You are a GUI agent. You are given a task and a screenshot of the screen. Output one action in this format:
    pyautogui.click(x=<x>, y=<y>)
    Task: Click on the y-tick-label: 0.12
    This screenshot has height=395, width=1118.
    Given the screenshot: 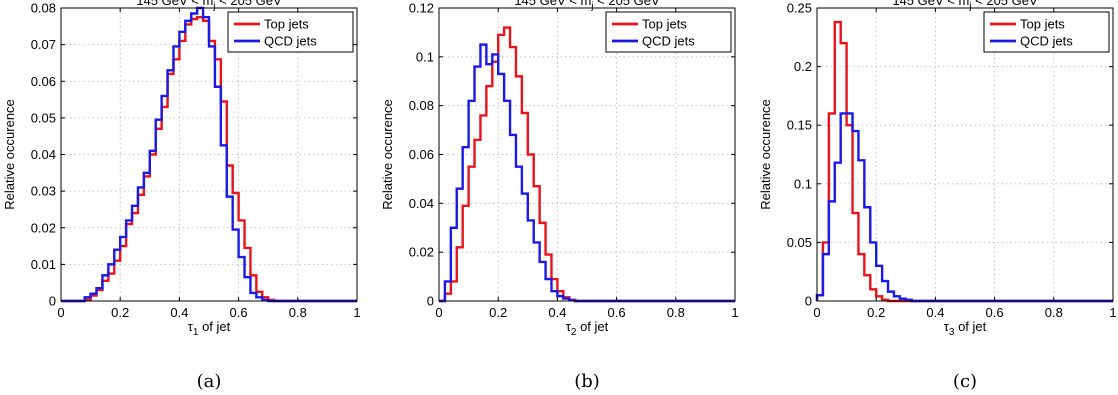 What is the action you would take?
    pyautogui.click(x=421, y=8)
    